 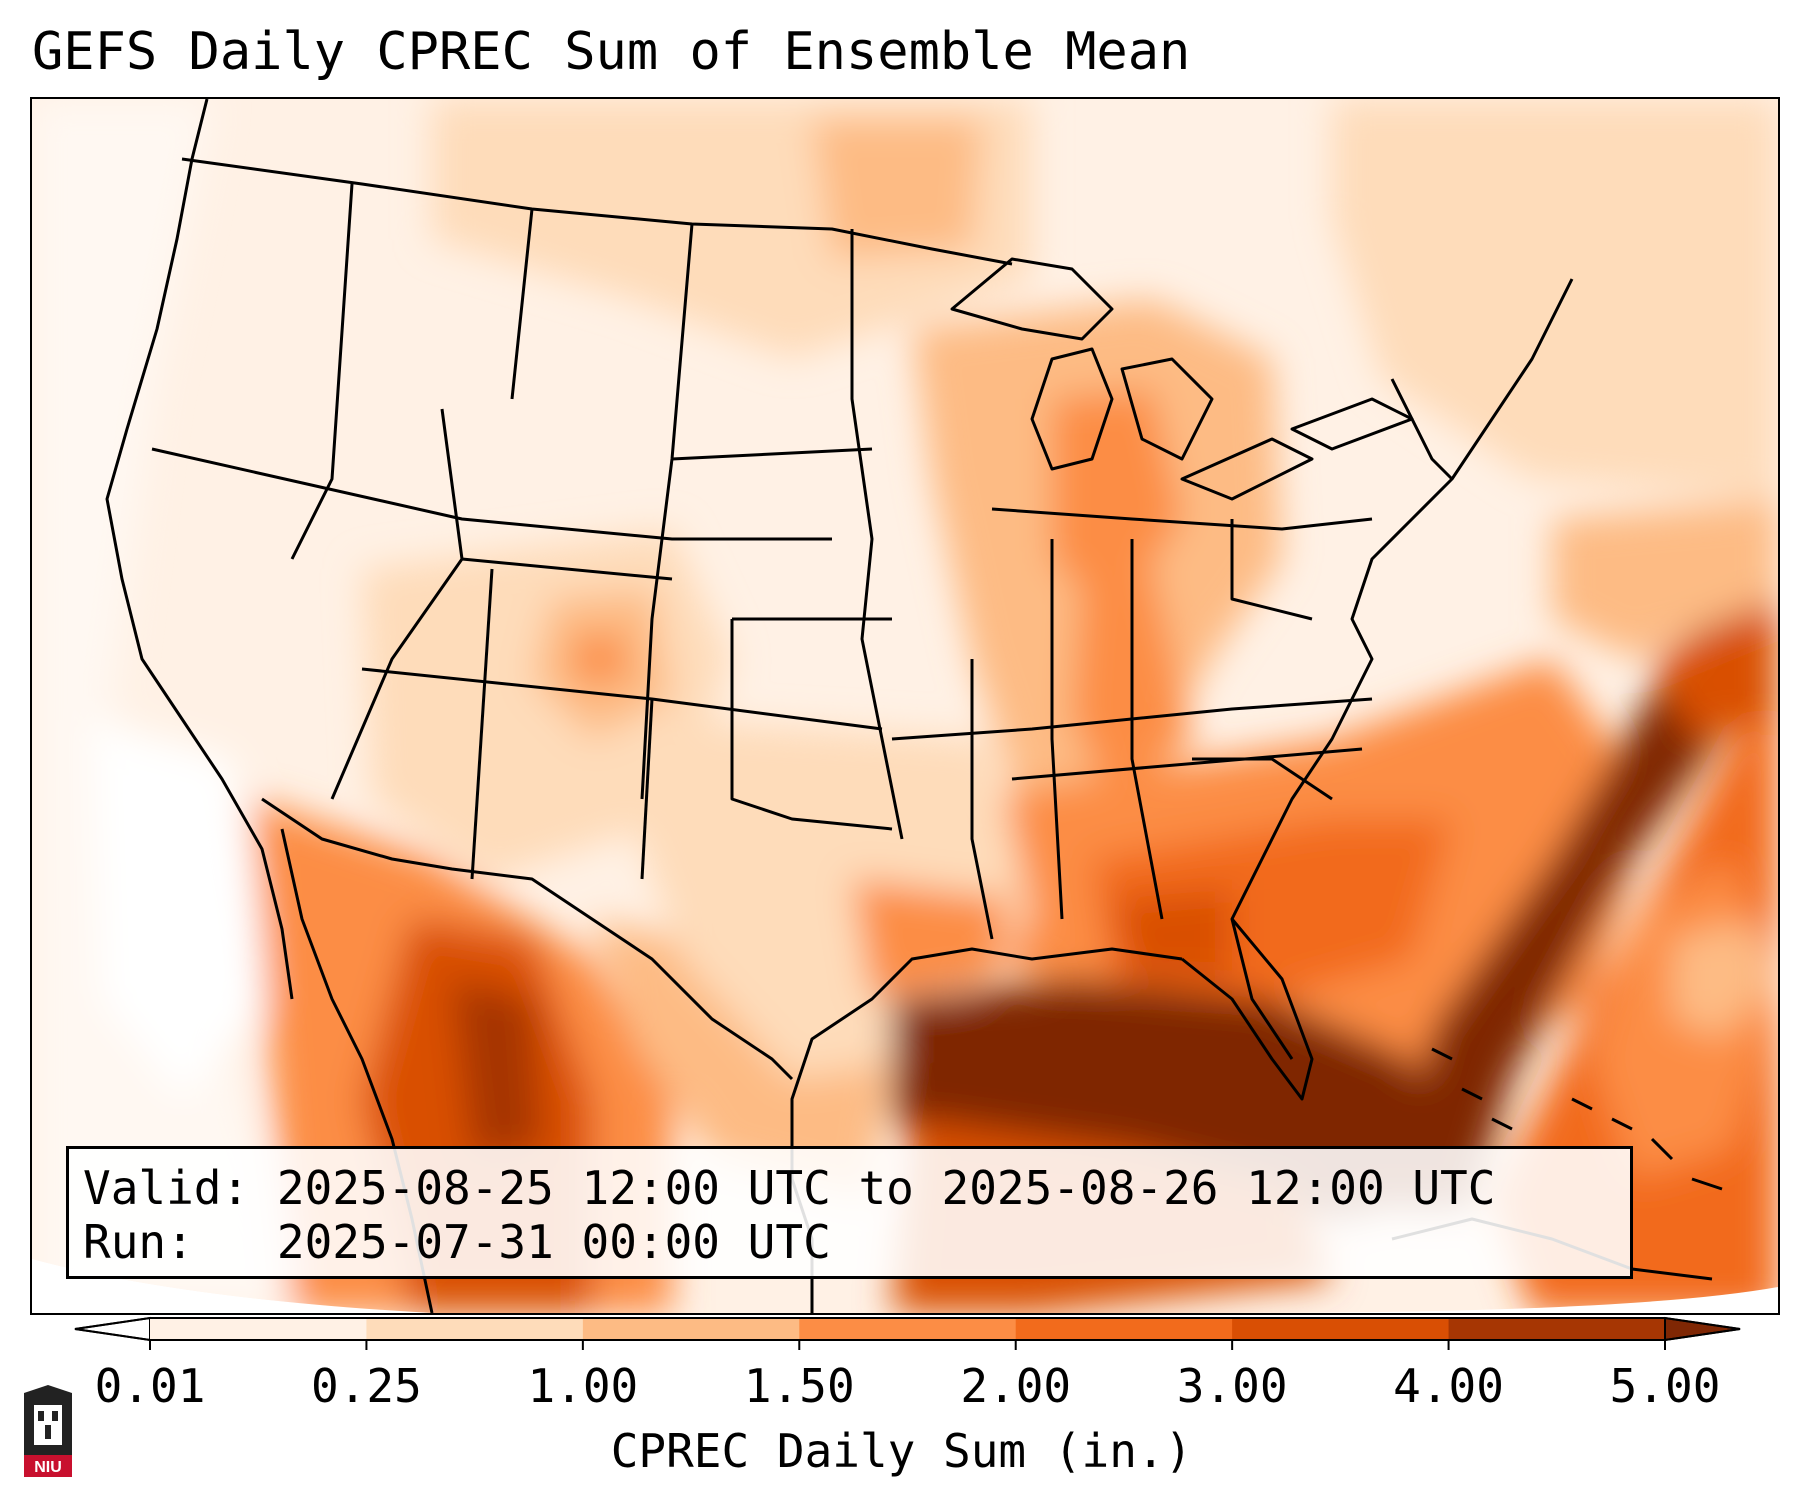 What do you see at coordinates (611, 52) in the screenshot?
I see `chart-title: GEFS Daily CPREC Sum of Ensemble Mean` at bounding box center [611, 52].